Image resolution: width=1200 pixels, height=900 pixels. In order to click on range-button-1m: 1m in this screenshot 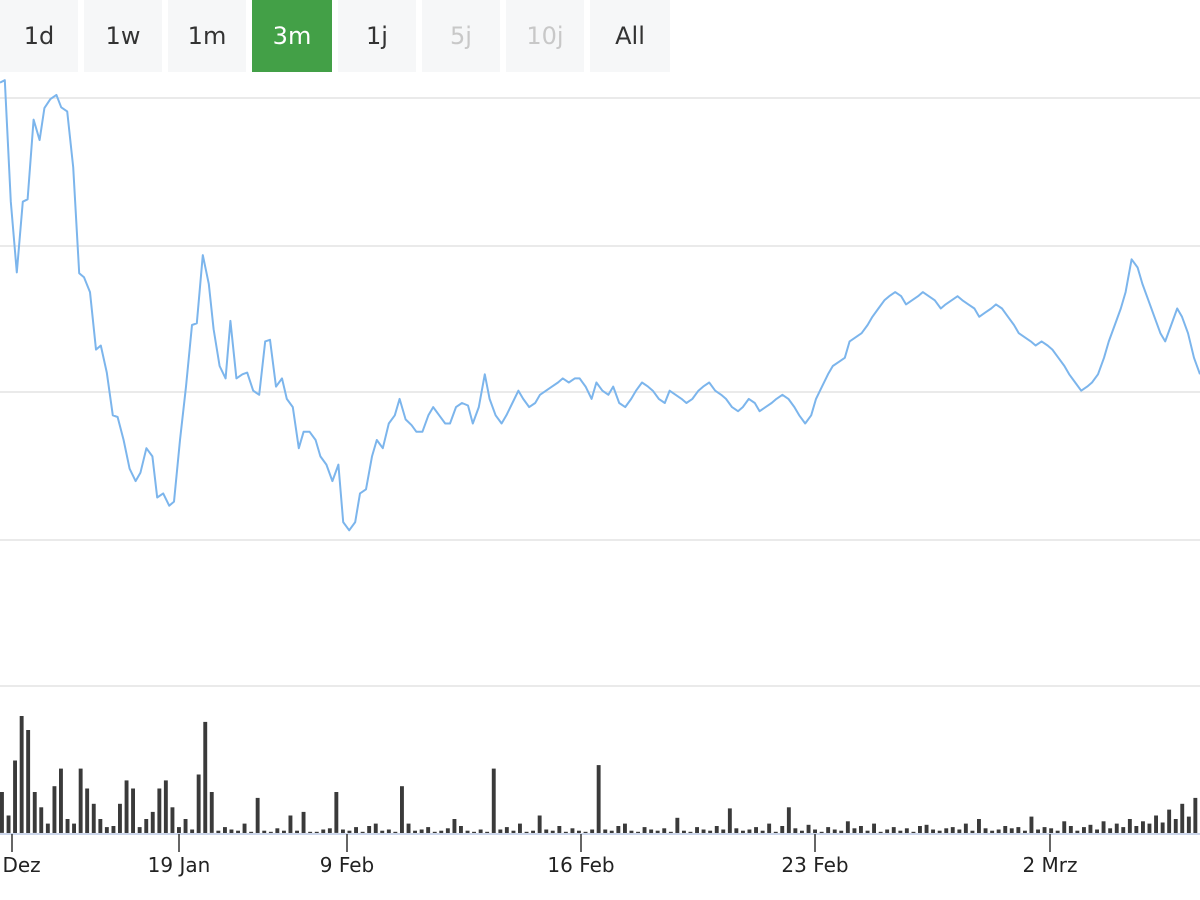, I will do `click(207, 36)`.